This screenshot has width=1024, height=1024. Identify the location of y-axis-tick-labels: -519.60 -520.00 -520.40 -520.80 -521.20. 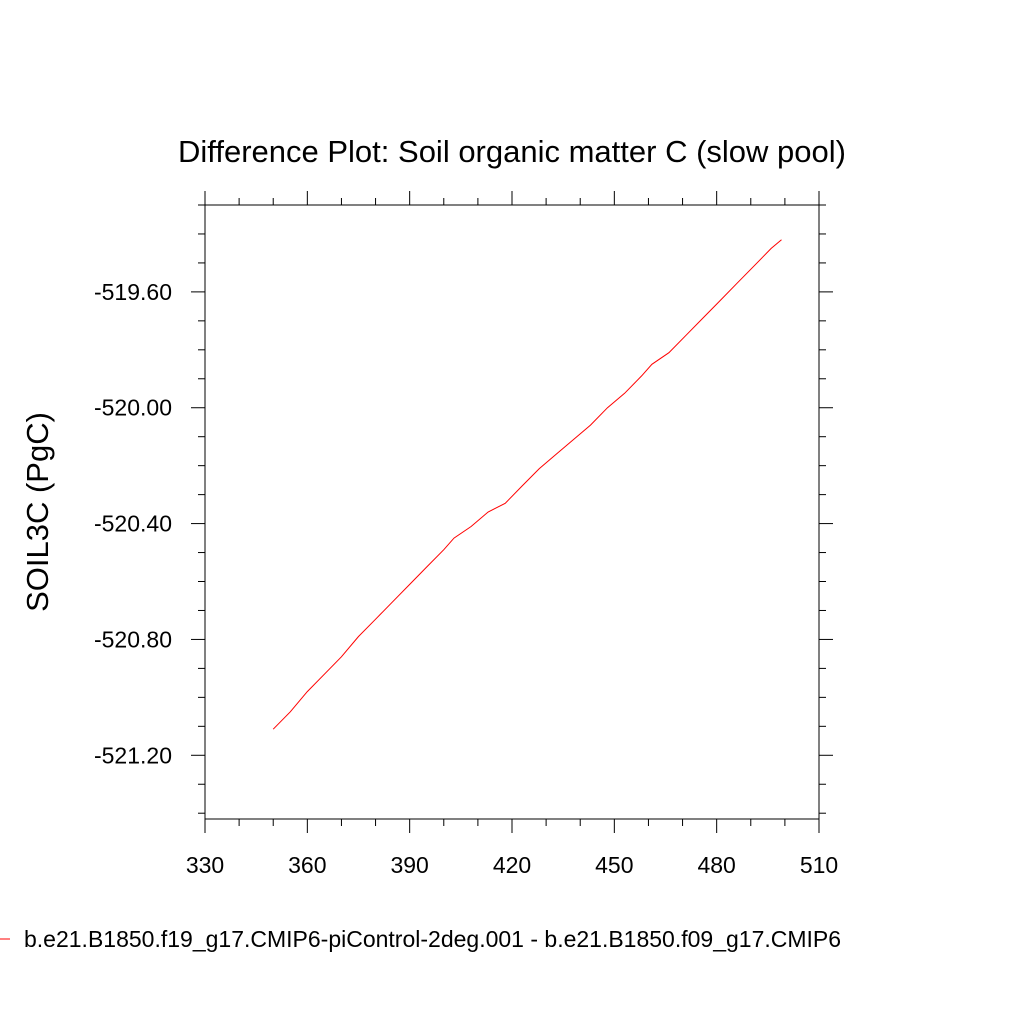
(133, 523).